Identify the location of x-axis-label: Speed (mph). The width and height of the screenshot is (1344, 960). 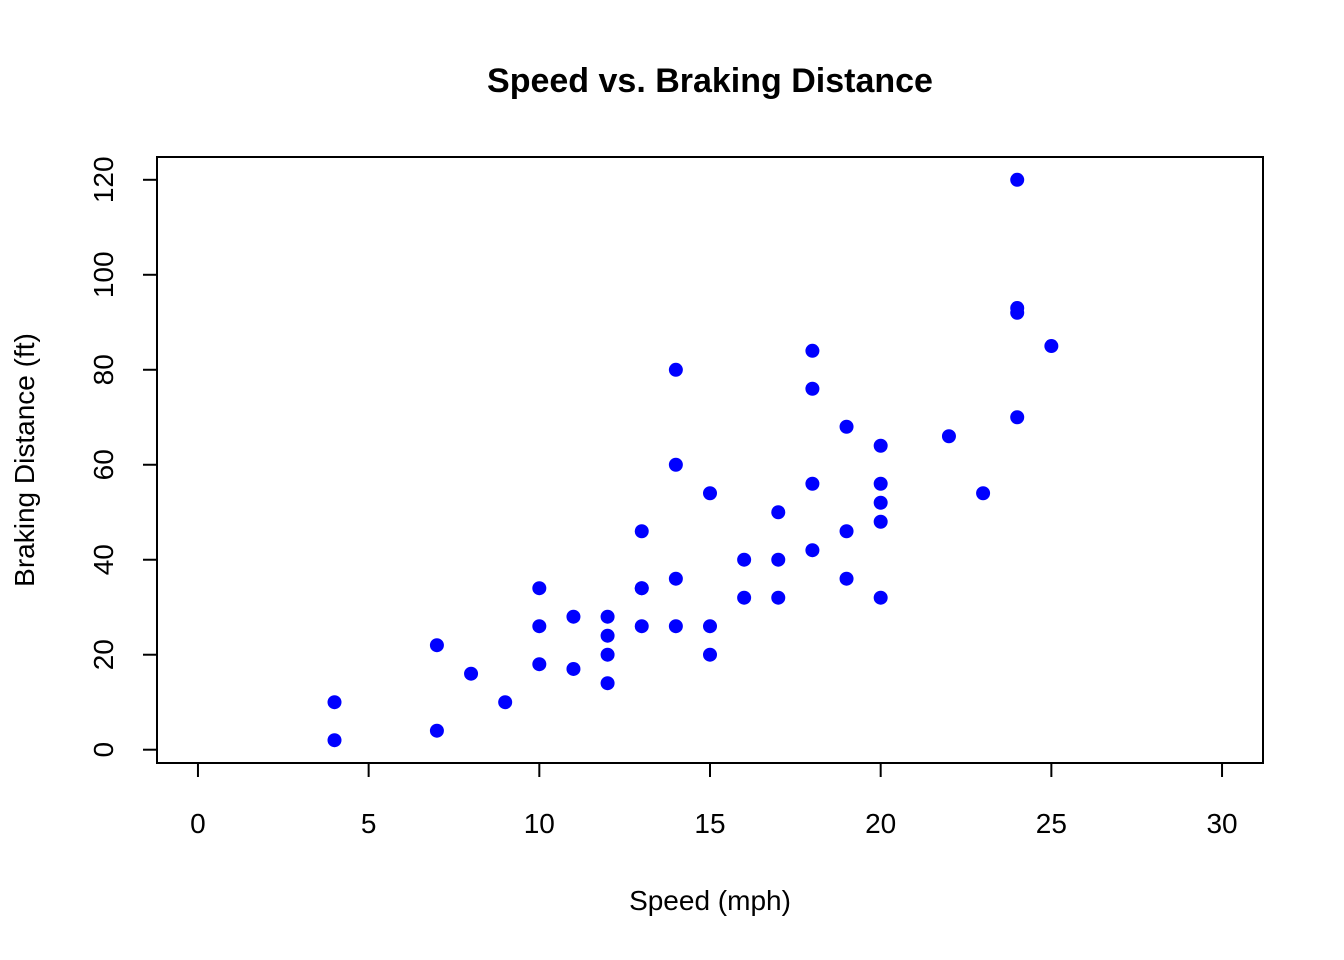
(710, 900).